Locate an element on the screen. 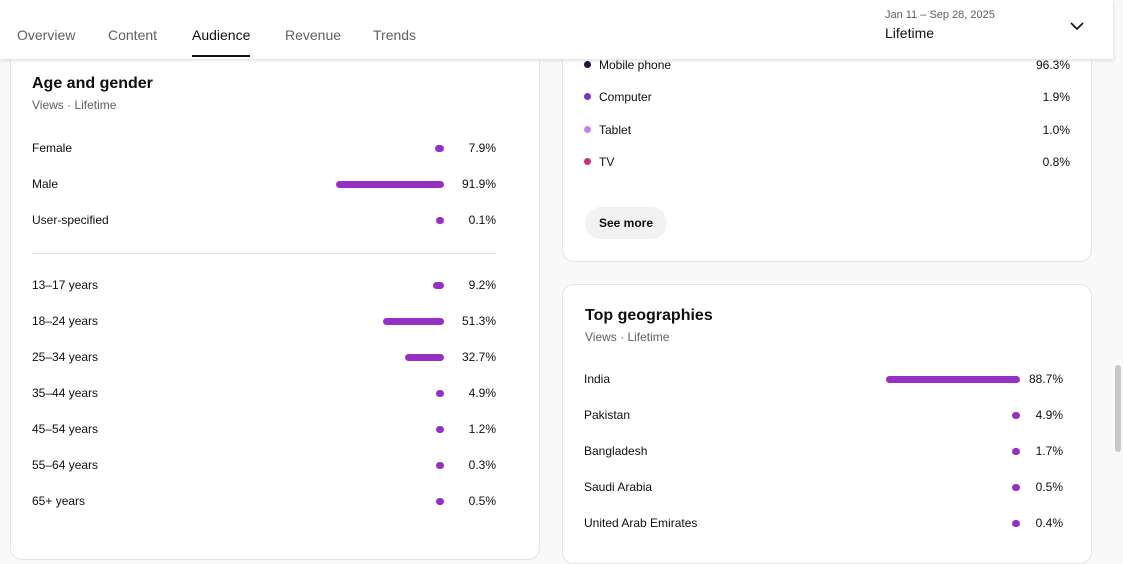 The width and height of the screenshot is (1123, 564). device-label: TV is located at coordinates (607, 161).